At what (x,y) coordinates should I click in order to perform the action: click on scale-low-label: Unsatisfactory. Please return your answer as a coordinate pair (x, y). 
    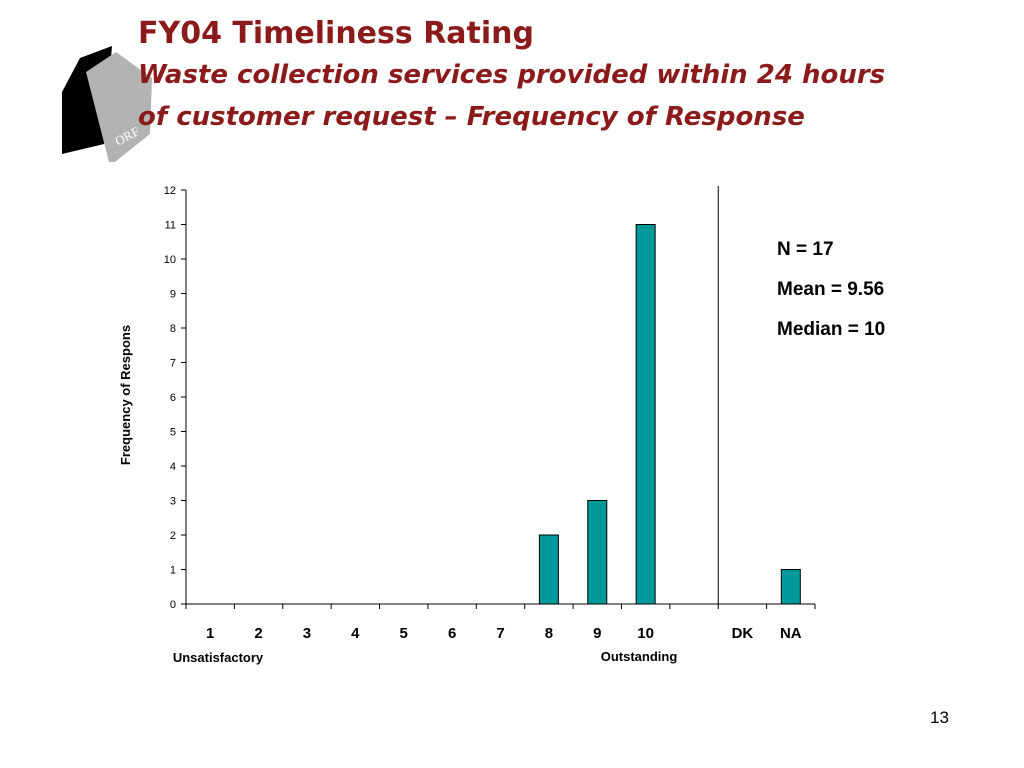
    Looking at the image, I should click on (218, 657).